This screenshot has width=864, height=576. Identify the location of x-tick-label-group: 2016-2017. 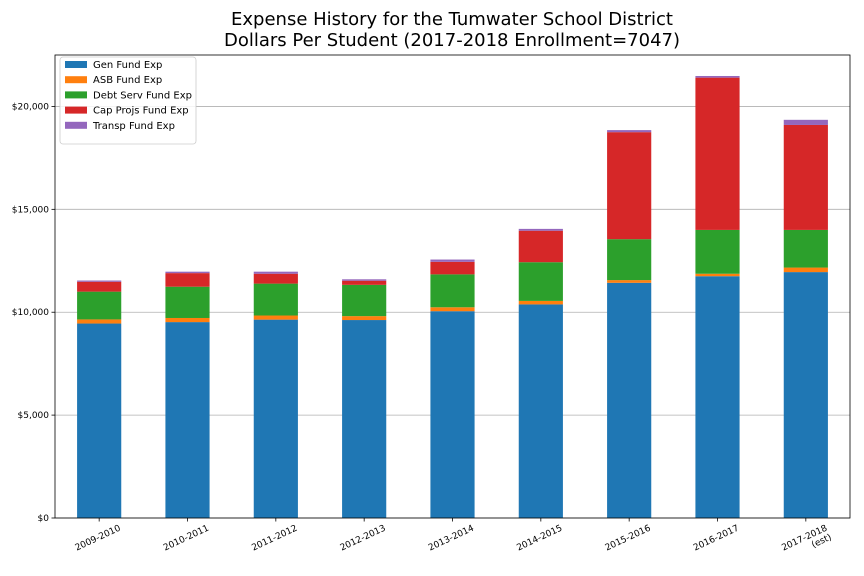
(716, 539).